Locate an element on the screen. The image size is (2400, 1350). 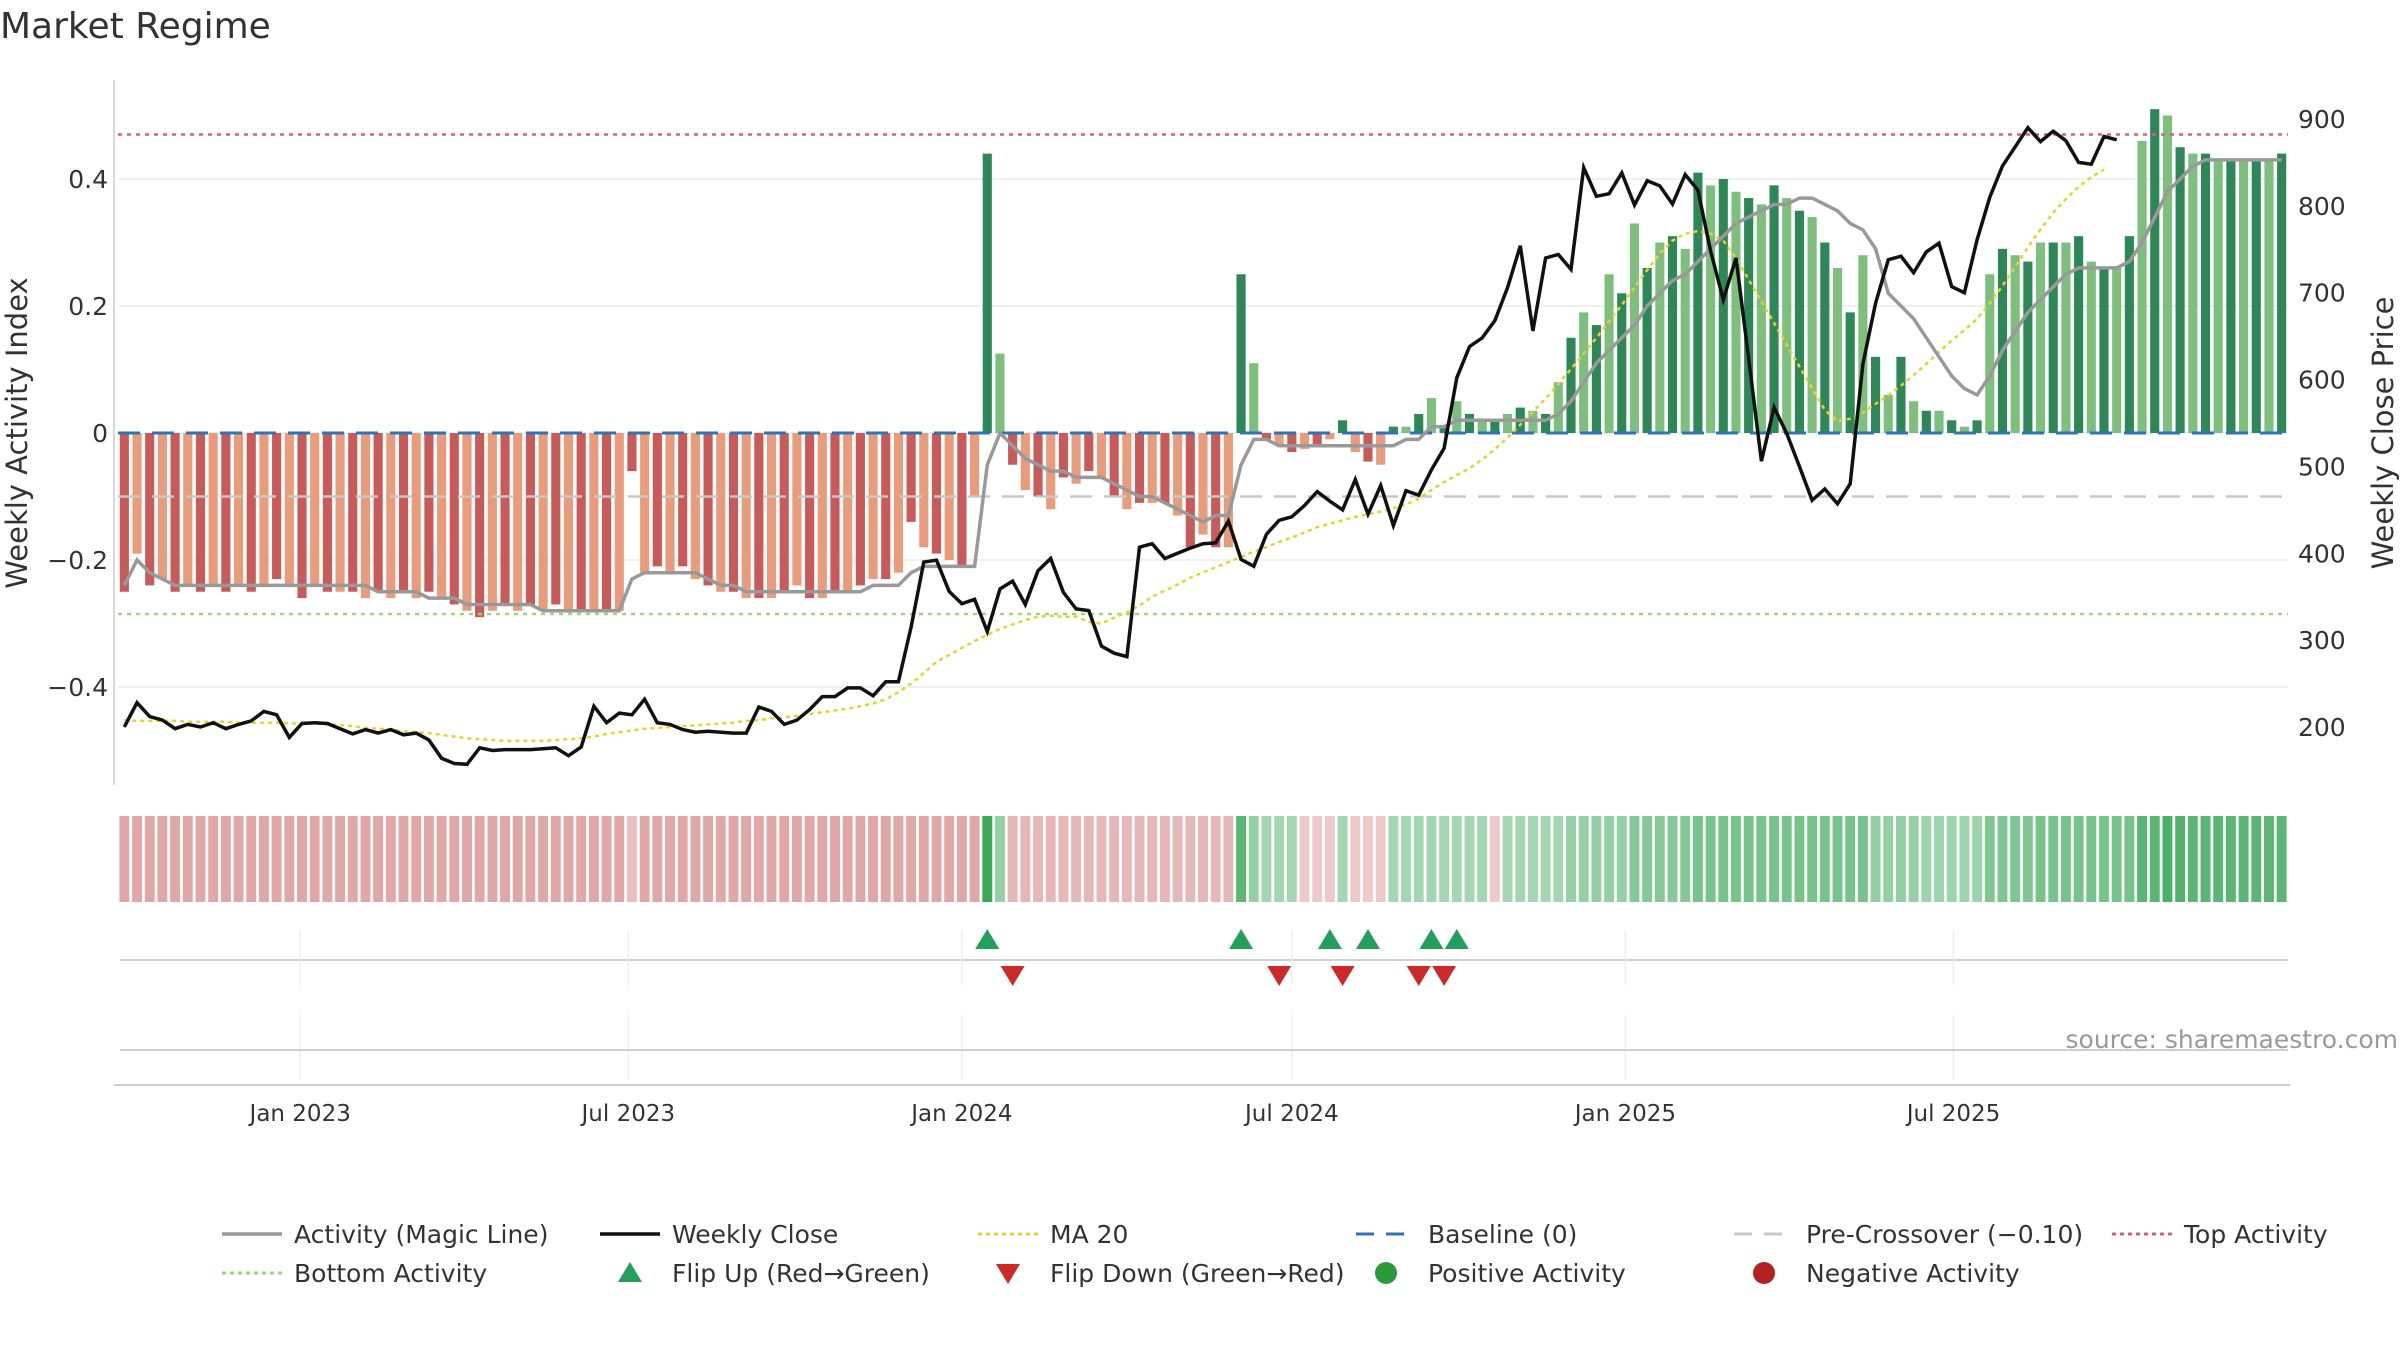
legend-item: Flip Down (Green→Red) is located at coordinates (1170, 1273).